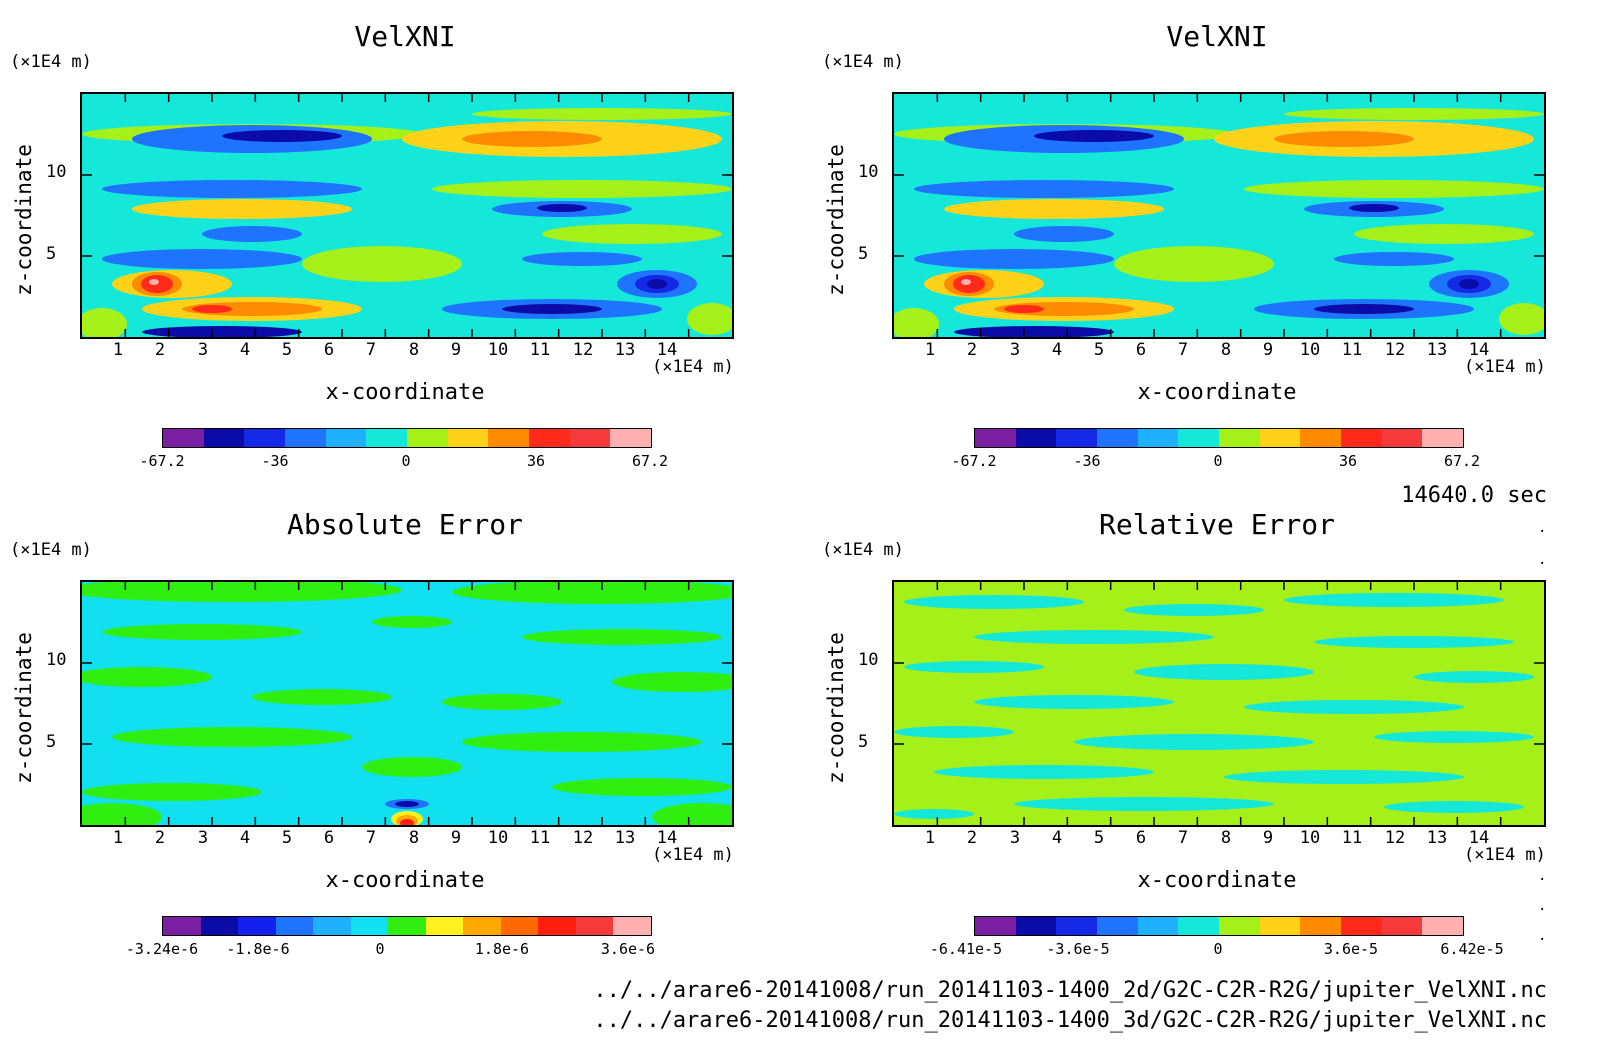 This screenshot has height=1054, width=1604. What do you see at coordinates (275, 461) in the screenshot?
I see `colorbar-tick-label: -36` at bounding box center [275, 461].